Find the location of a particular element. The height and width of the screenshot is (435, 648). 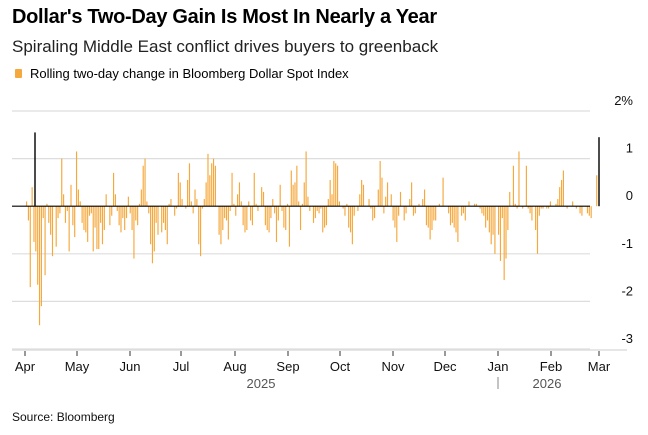

legend-swatch is located at coordinates (18, 73).